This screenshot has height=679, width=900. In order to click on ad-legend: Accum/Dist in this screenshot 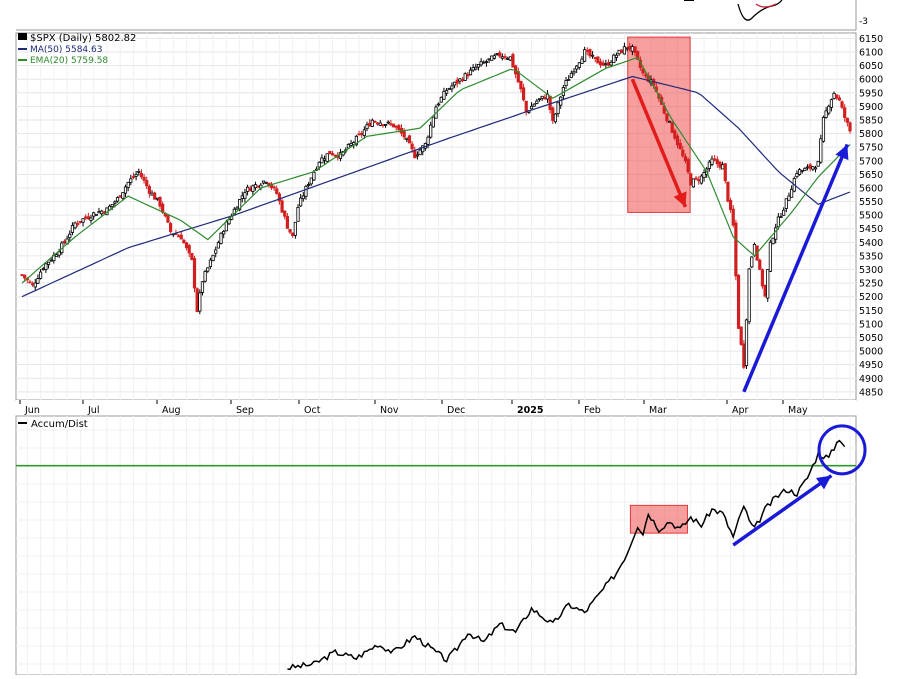, I will do `click(53, 424)`.